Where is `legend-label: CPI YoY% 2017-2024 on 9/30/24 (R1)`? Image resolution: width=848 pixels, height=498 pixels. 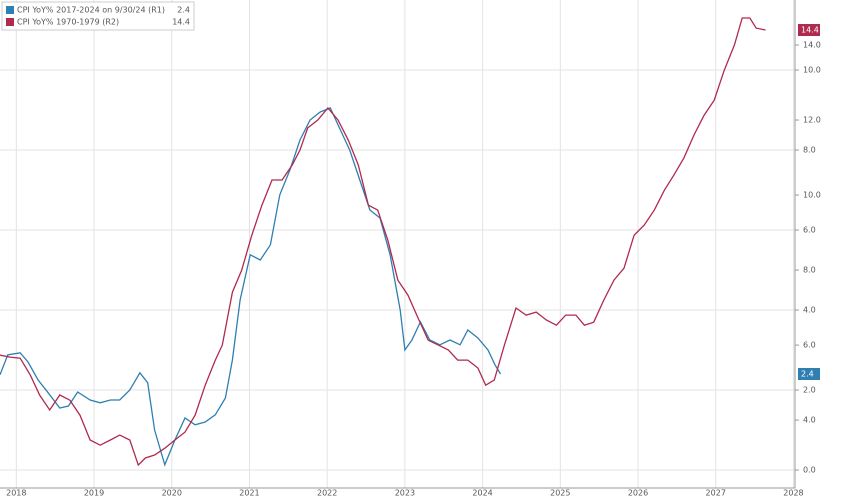 legend-label: CPI YoY% 2017-2024 on 9/30/24 (R1) is located at coordinates (91, 10).